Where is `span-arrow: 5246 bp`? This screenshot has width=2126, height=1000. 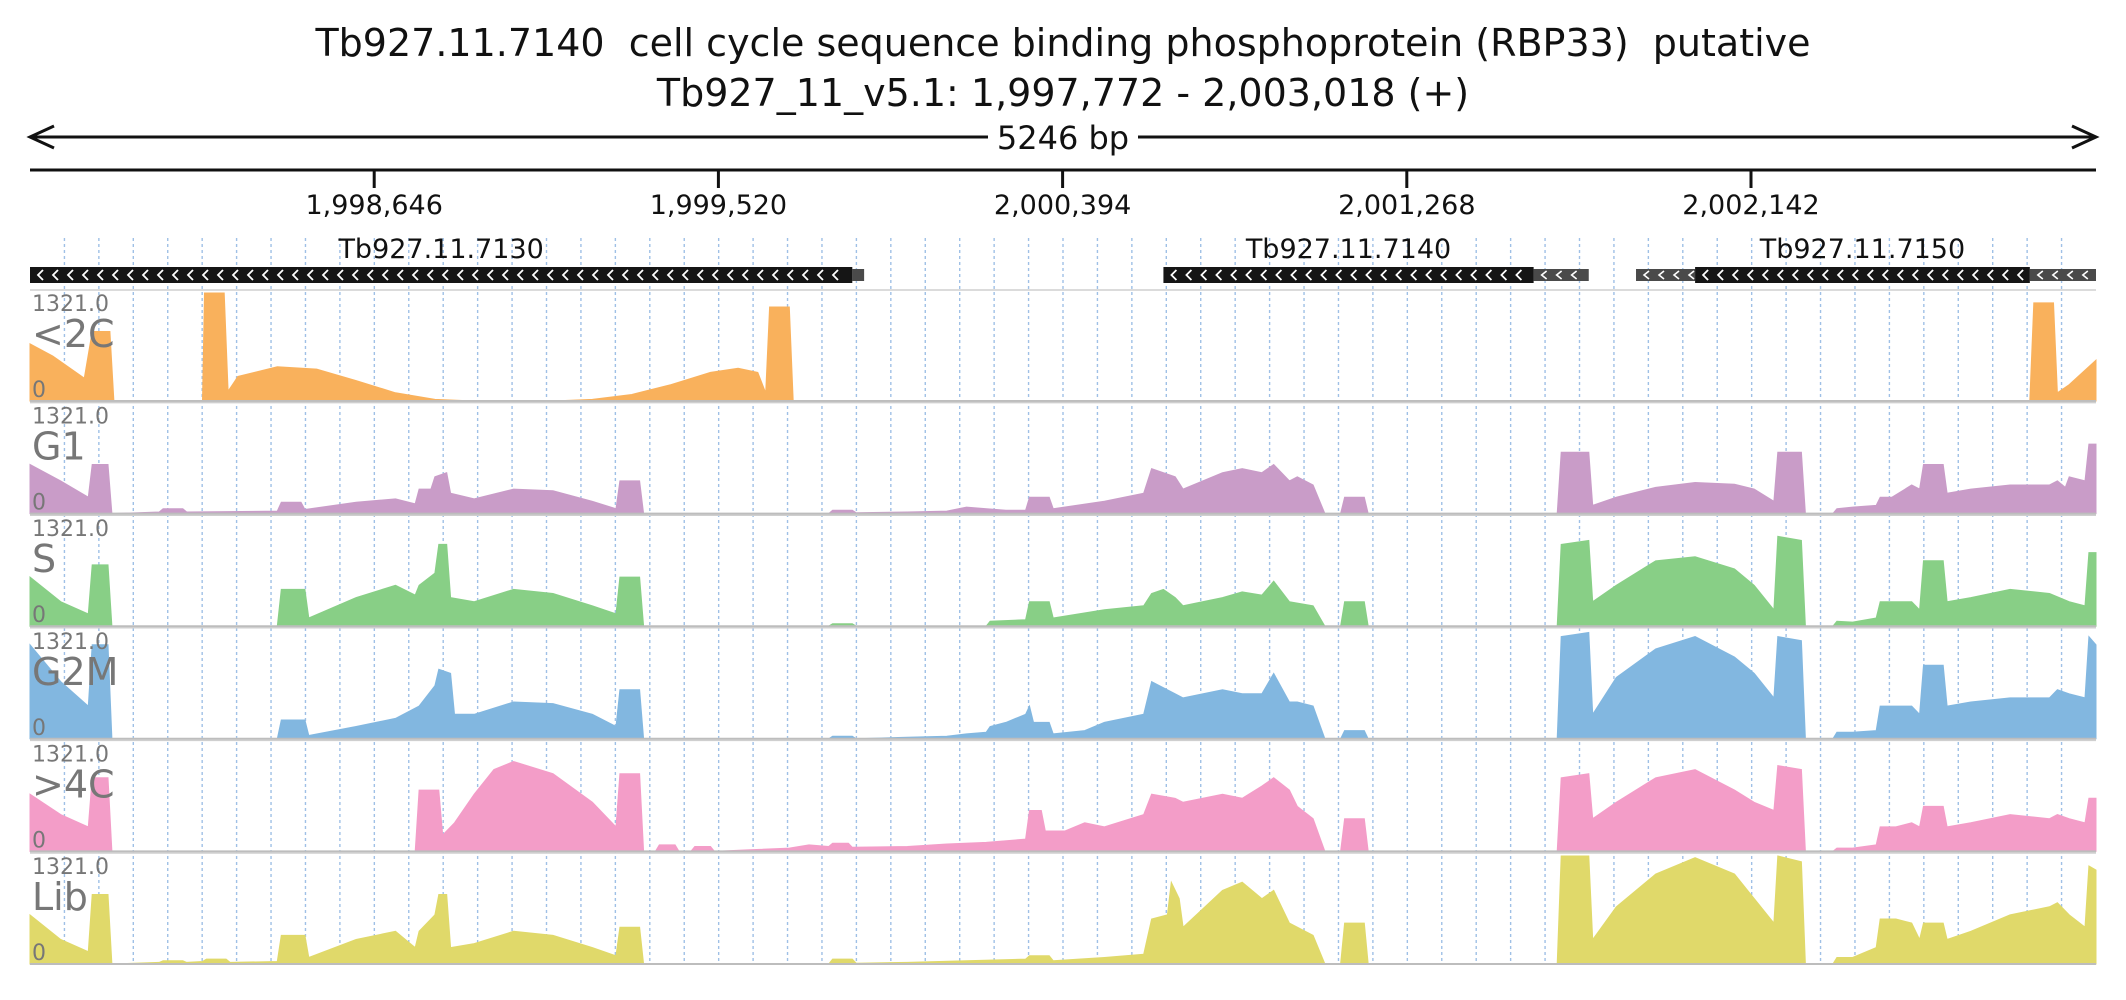
span-arrow: 5246 bp is located at coordinates (1063, 137).